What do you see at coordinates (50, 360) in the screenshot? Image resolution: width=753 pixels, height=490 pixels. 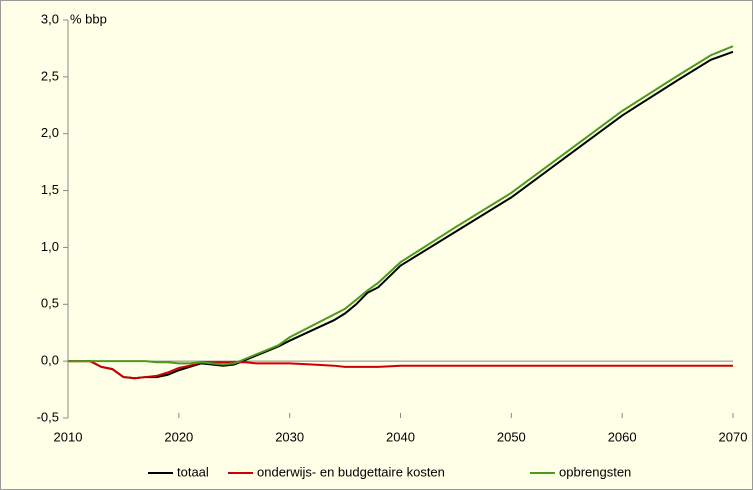 I see `y-tick-label: 0,0` at bounding box center [50, 360].